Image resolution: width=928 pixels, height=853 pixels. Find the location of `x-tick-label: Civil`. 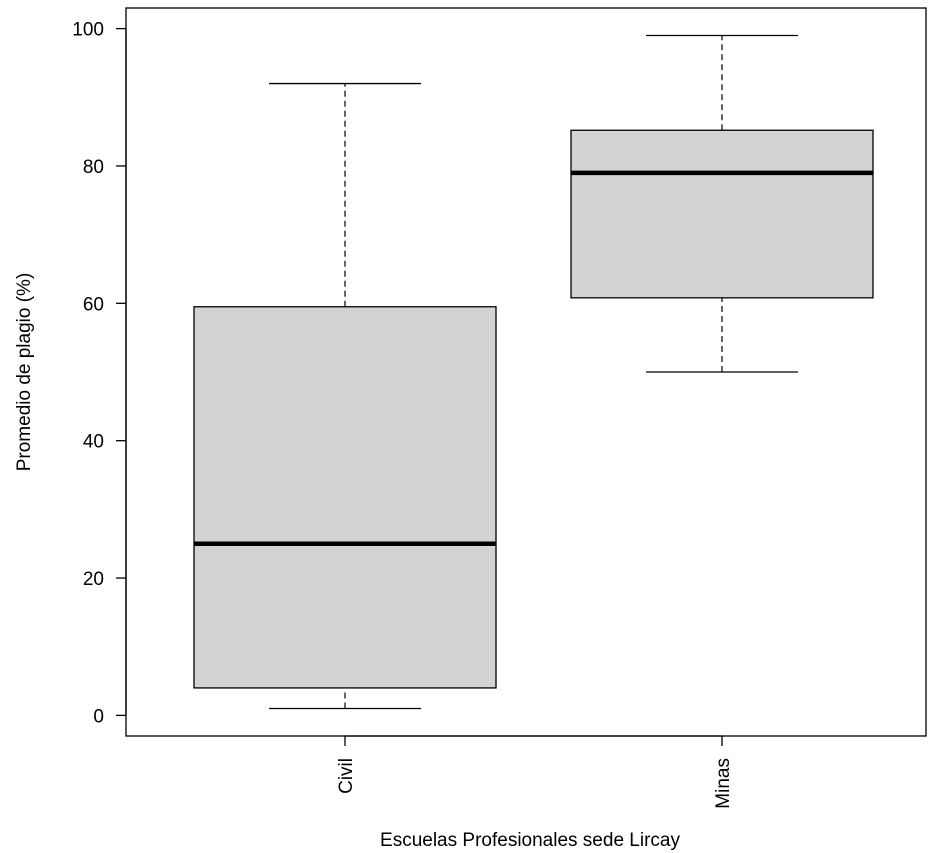

x-tick-label: Civil is located at coordinates (346, 776).